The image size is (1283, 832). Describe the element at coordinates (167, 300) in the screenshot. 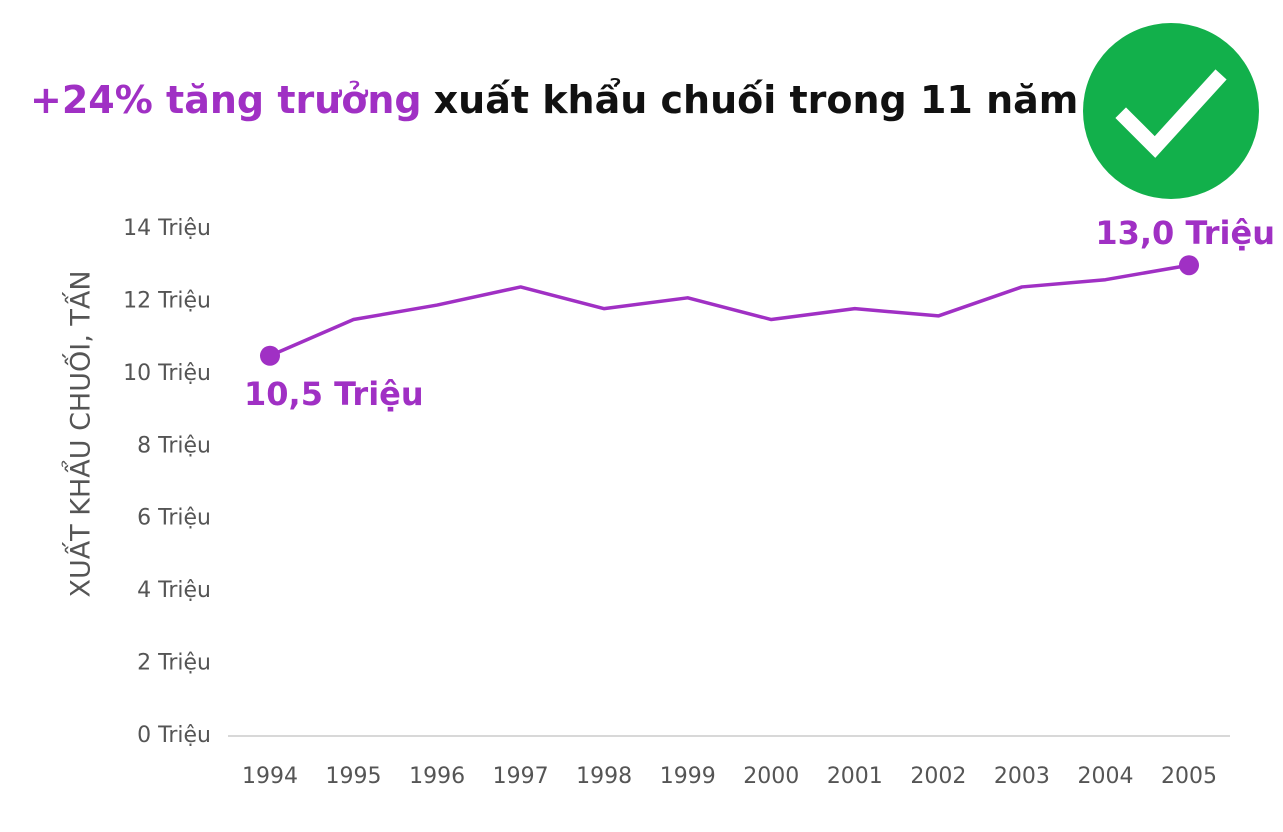

I see `y-tick-label: 12 Triệu` at that location.